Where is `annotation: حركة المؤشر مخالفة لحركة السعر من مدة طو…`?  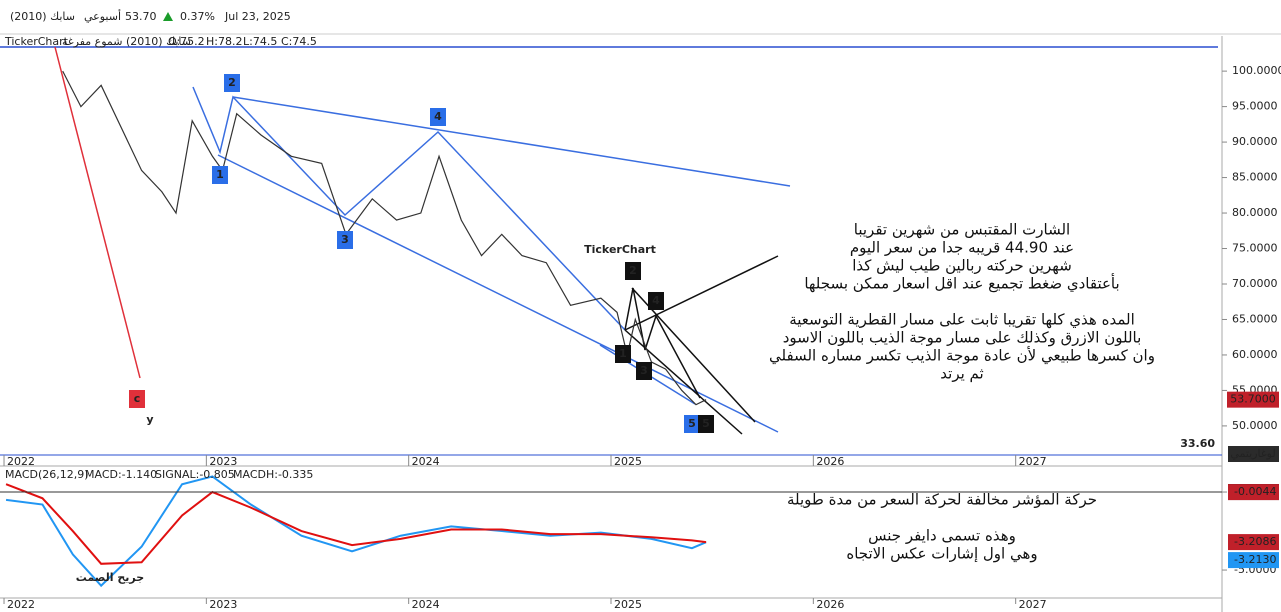 annotation: حركة المؤشر مخالفة لحركة السعر من مدة طو… is located at coordinates (942, 500).